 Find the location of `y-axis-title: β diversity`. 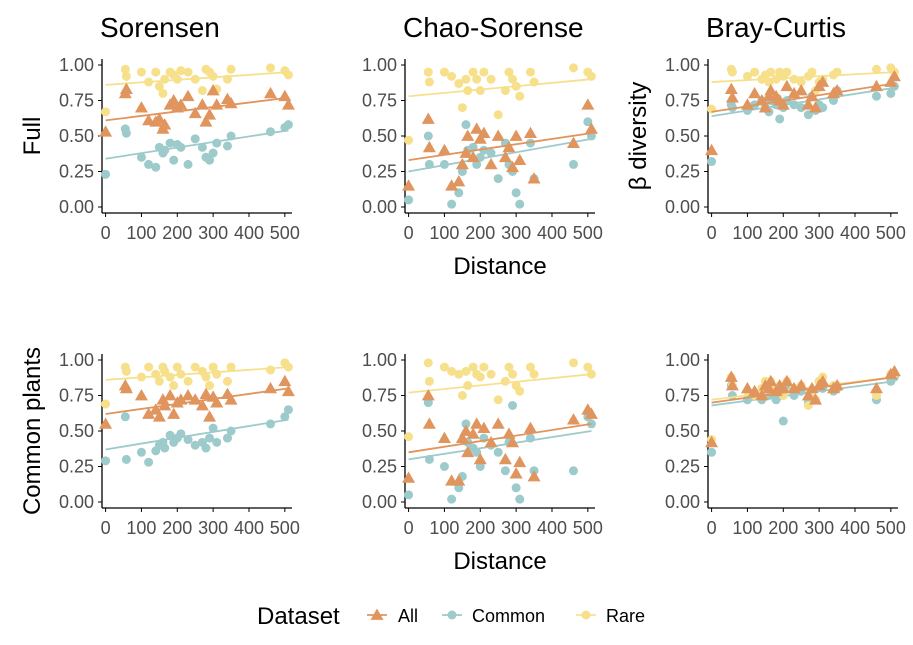

y-axis-title: β diversity is located at coordinates (638, 136).